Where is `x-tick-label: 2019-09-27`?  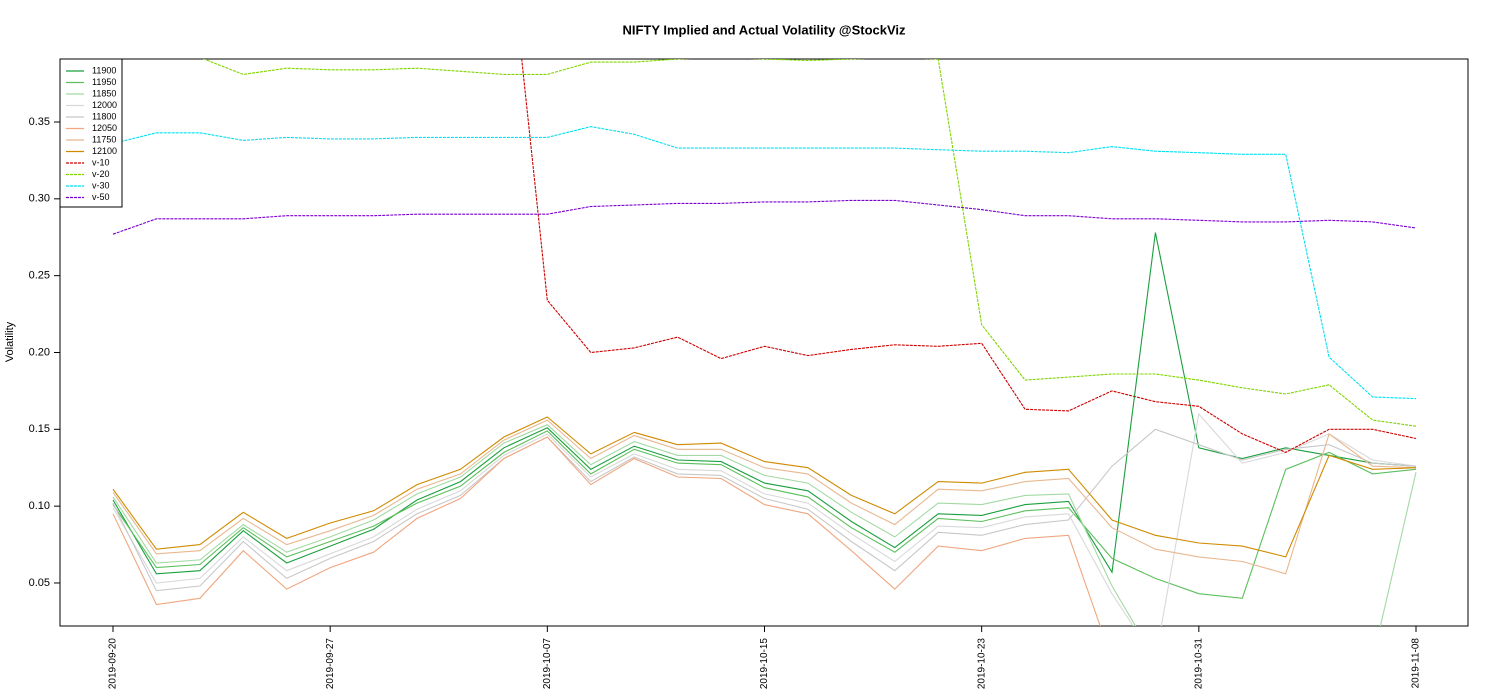
x-tick-label: 2019-09-27 is located at coordinates (330, 664).